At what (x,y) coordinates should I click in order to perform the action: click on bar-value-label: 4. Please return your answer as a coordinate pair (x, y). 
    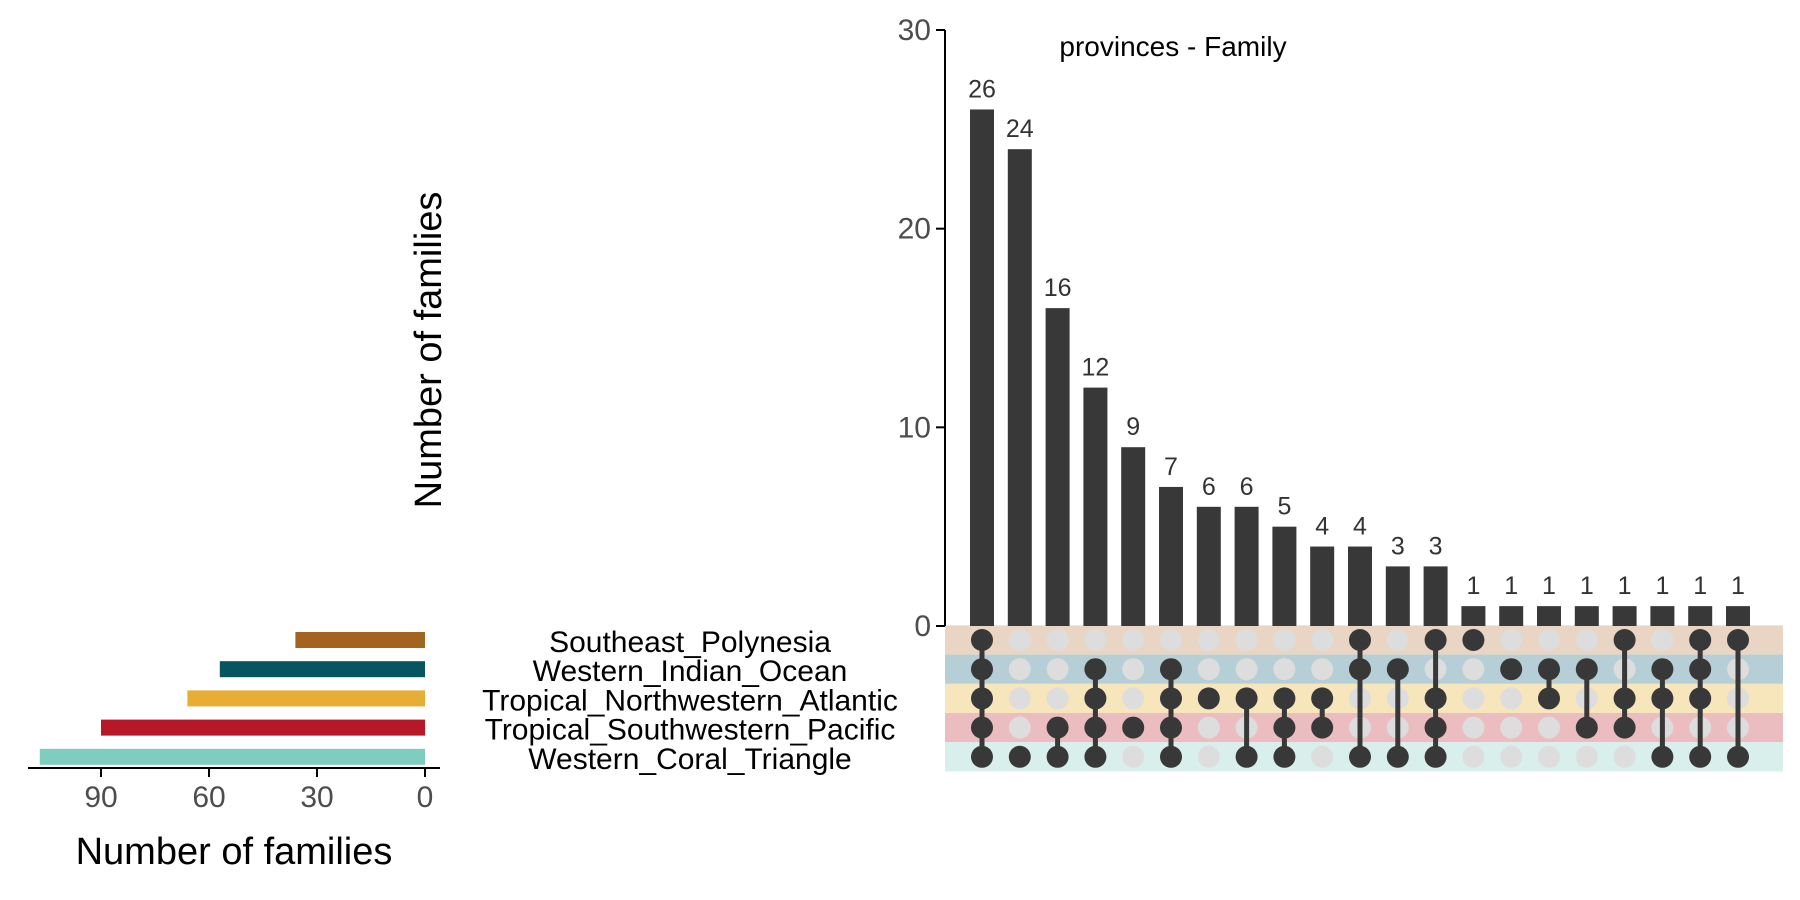
    Looking at the image, I should click on (1360, 527).